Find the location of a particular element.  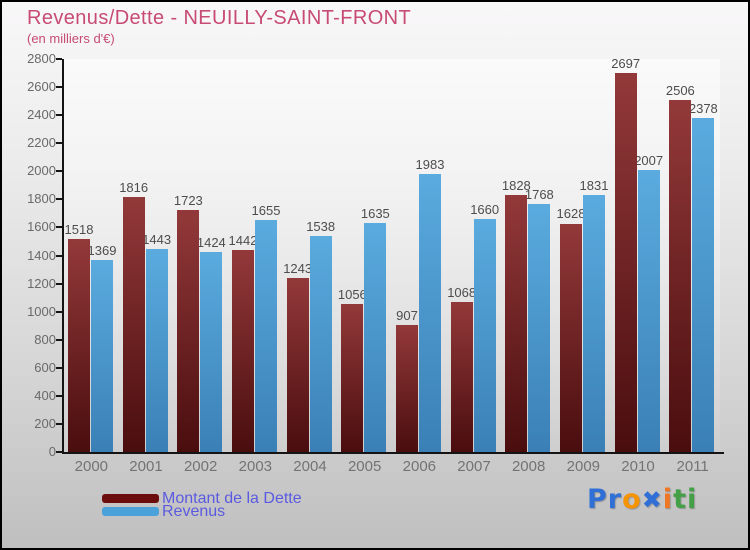

bar-value-label-dette: 1628 is located at coordinates (571, 214).